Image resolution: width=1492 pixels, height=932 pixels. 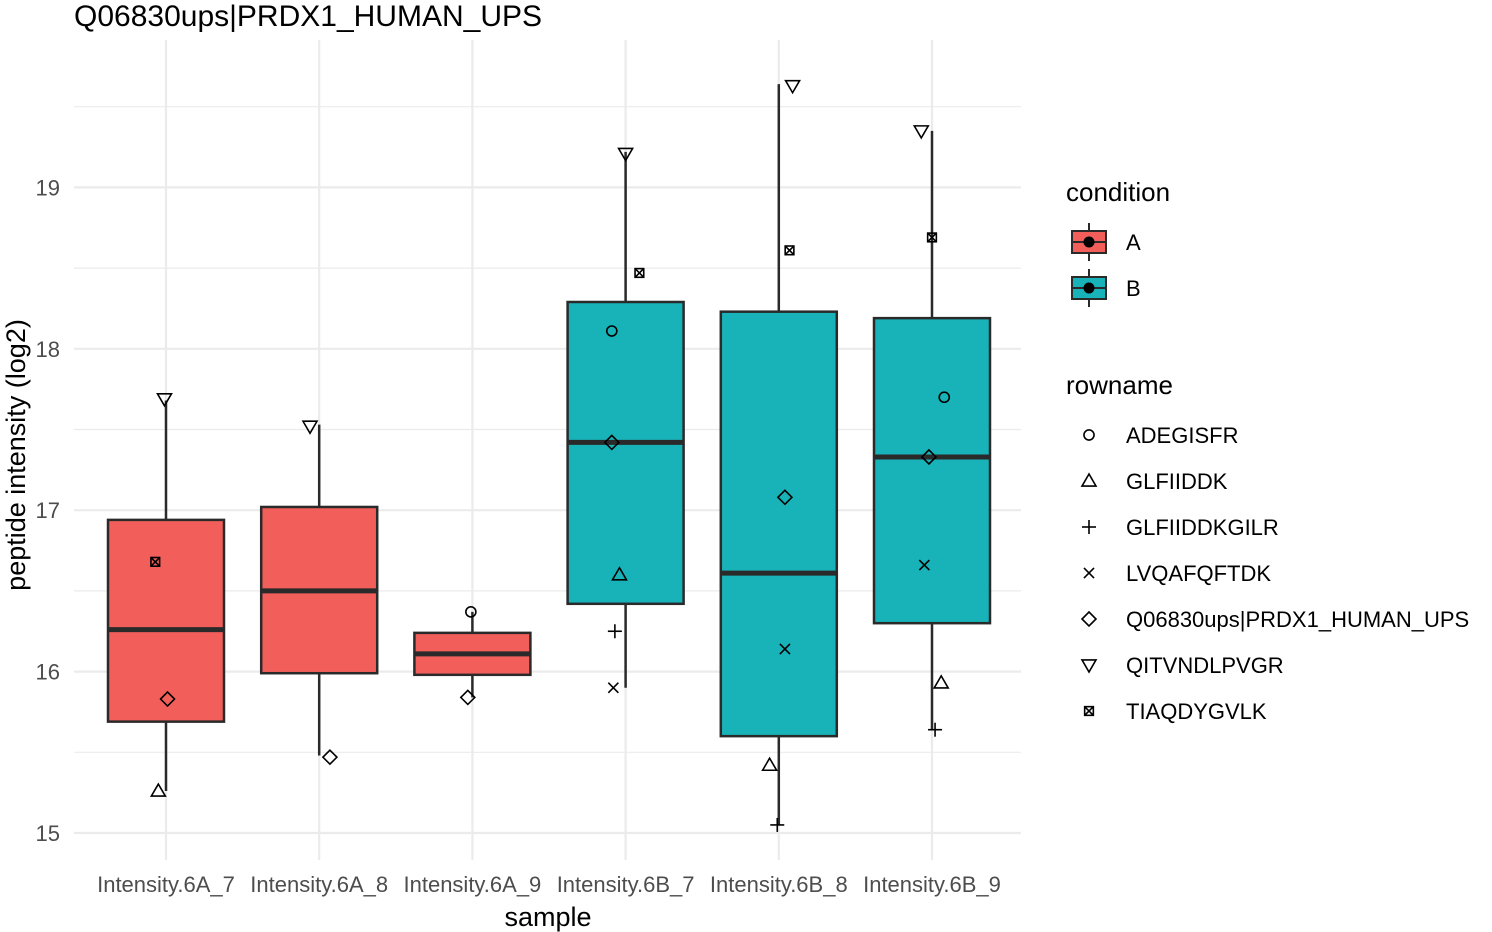 I want to click on x-tick-label: Intensity.6B_7, so click(x=626, y=884).